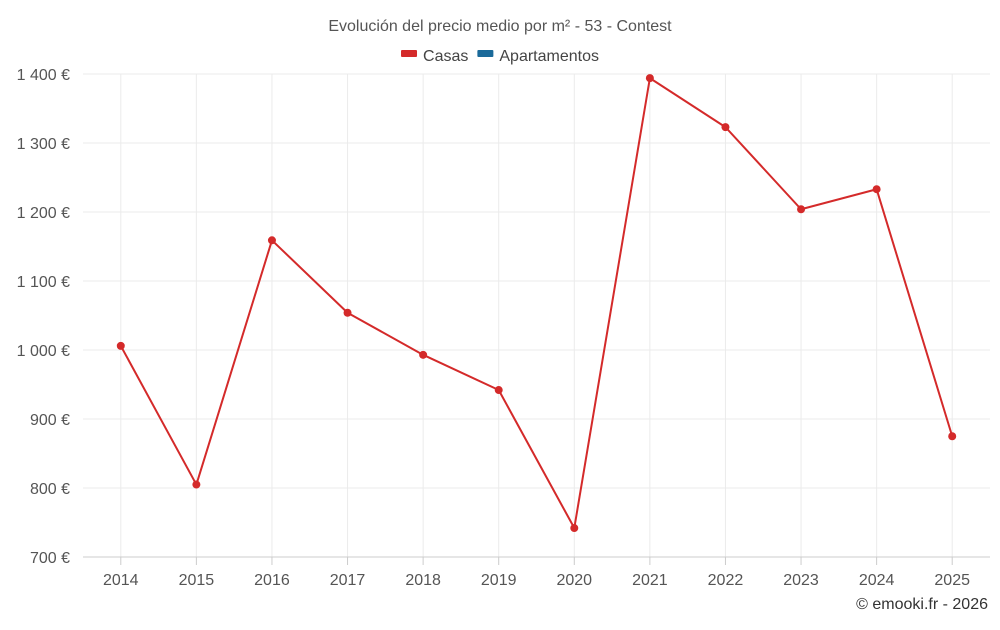  What do you see at coordinates (272, 580) in the screenshot?
I see `x-tick-label: 2016` at bounding box center [272, 580].